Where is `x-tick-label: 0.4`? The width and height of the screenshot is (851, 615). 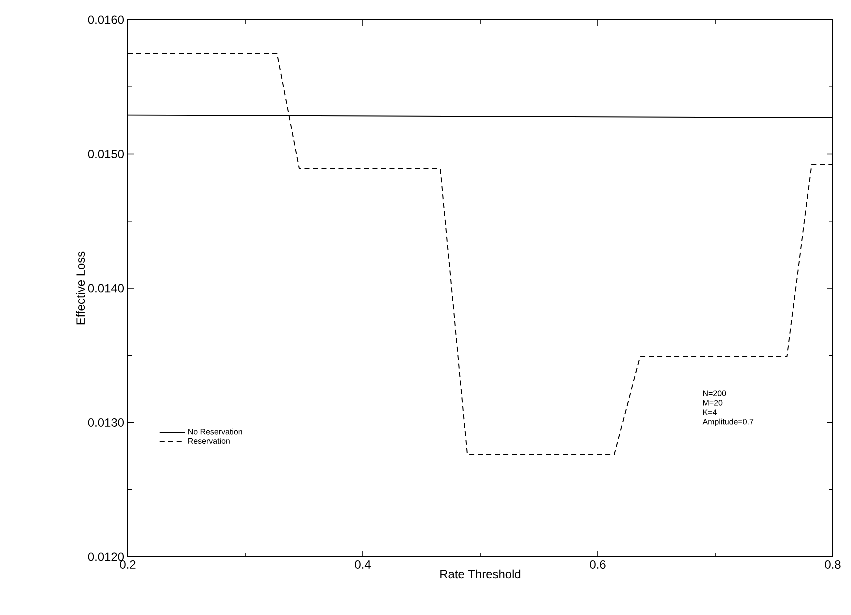
x-tick-label: 0.4 is located at coordinates (363, 564).